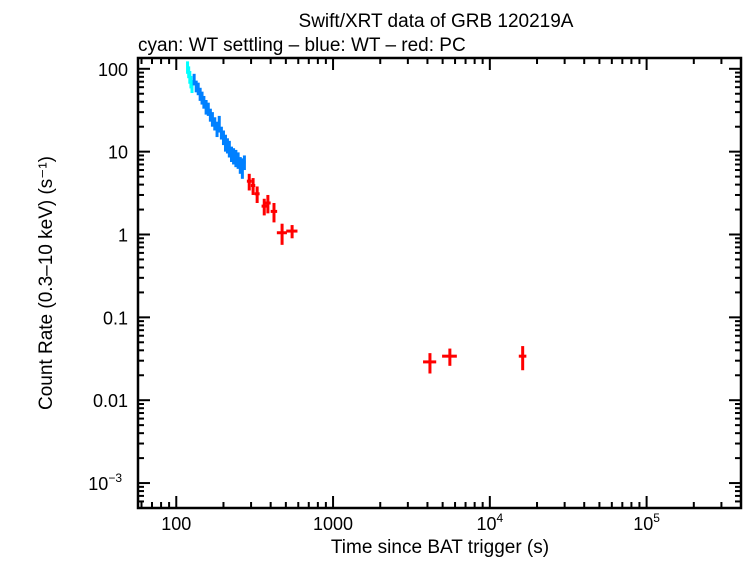  Describe the element at coordinates (656, 518) in the screenshot. I see `x-tick-exponent: 5` at that location.